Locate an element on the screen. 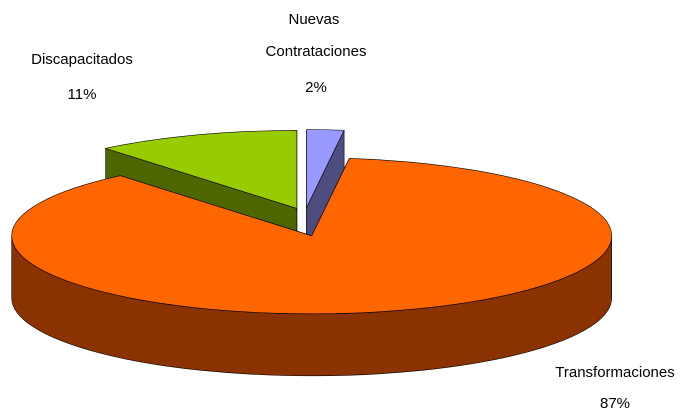 The width and height of the screenshot is (695, 410). category-label: Nuevas Contrataciones is located at coordinates (316, 35).